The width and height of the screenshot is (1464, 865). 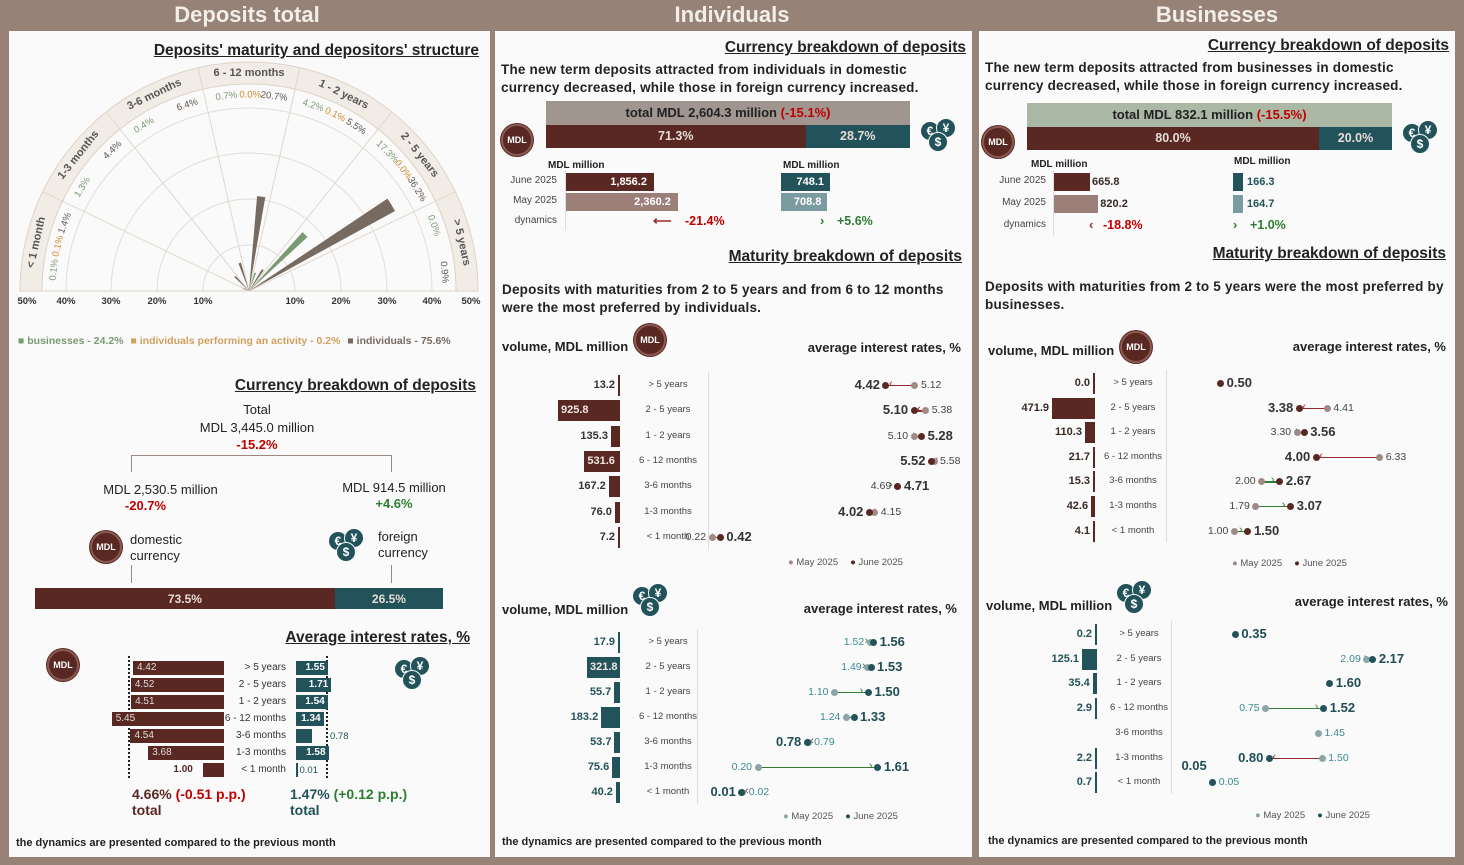 What do you see at coordinates (1298, 481) in the screenshot?
I see `june-rate-label: 2.67` at bounding box center [1298, 481].